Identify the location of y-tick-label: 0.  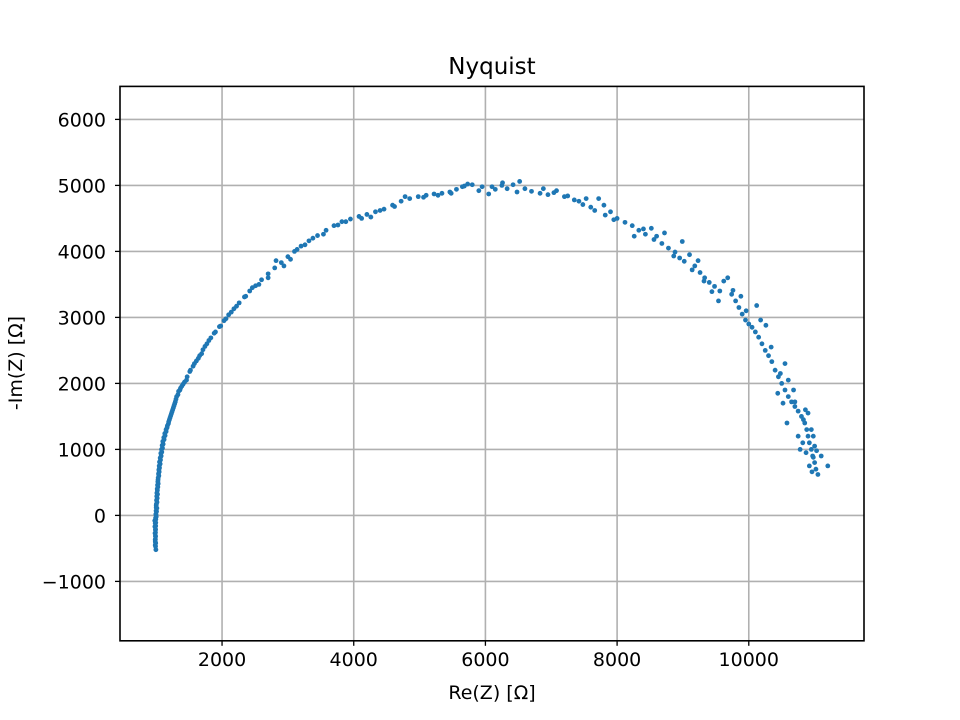
(100, 516).